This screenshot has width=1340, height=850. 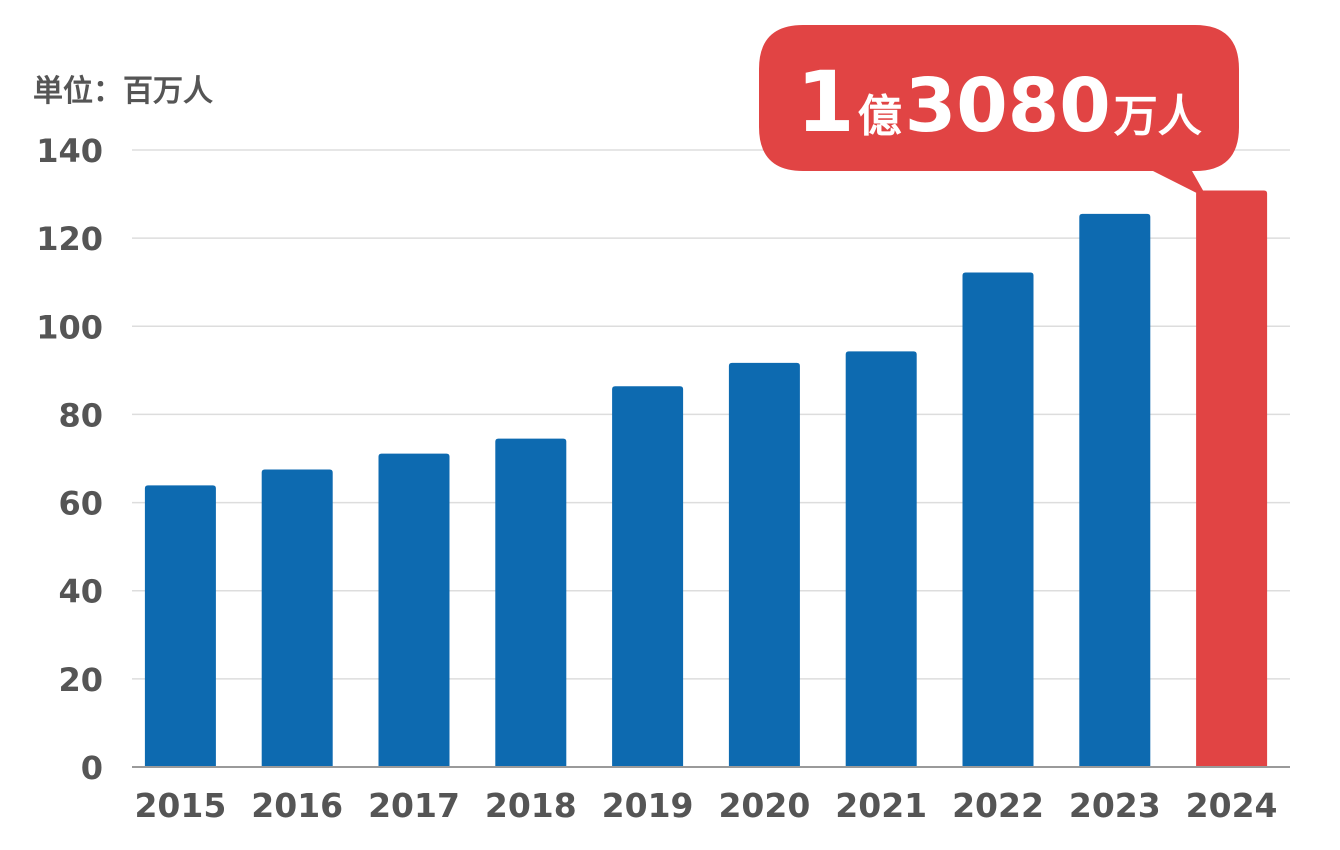 I want to click on x-tick-label: 2022, so click(x=998, y=805).